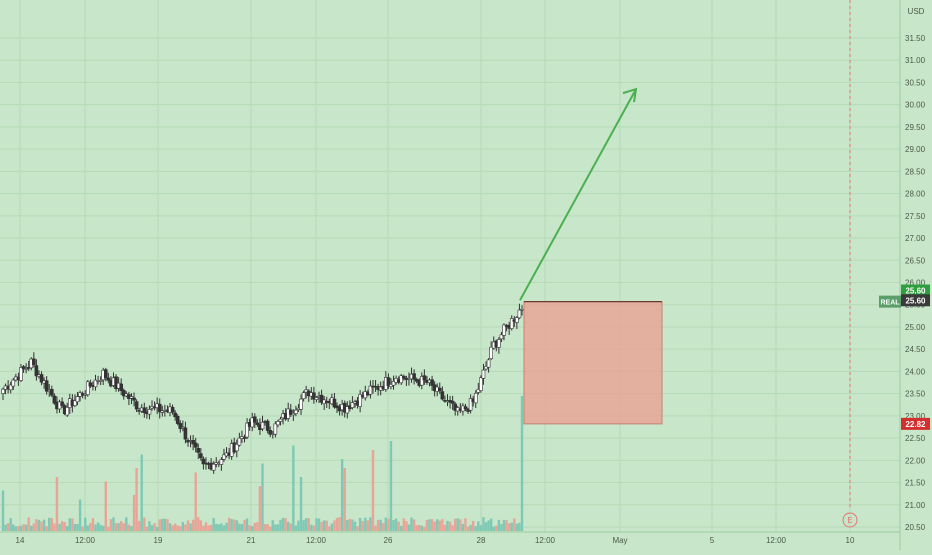 This screenshot has width=932, height=555. I want to click on y-tick-label: 27.00, so click(915, 238).